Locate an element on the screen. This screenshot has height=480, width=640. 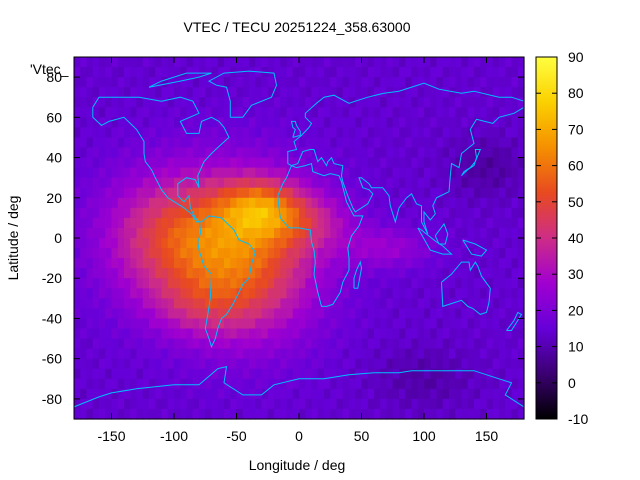
colorbar-tick-label: 70 is located at coordinates (576, 129).